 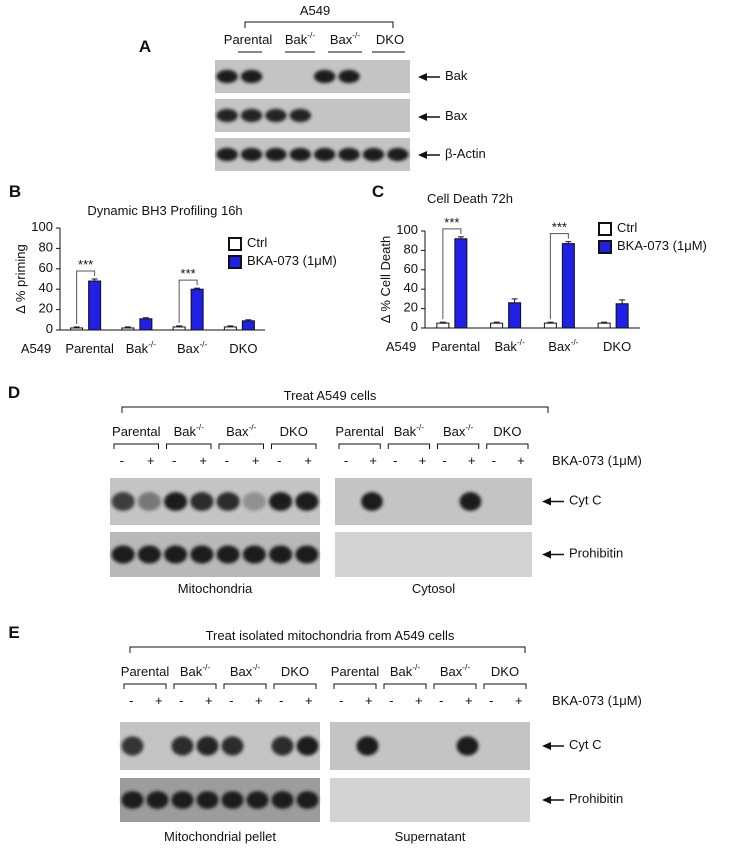 I want to click on panel-label: B, so click(x=15, y=191).